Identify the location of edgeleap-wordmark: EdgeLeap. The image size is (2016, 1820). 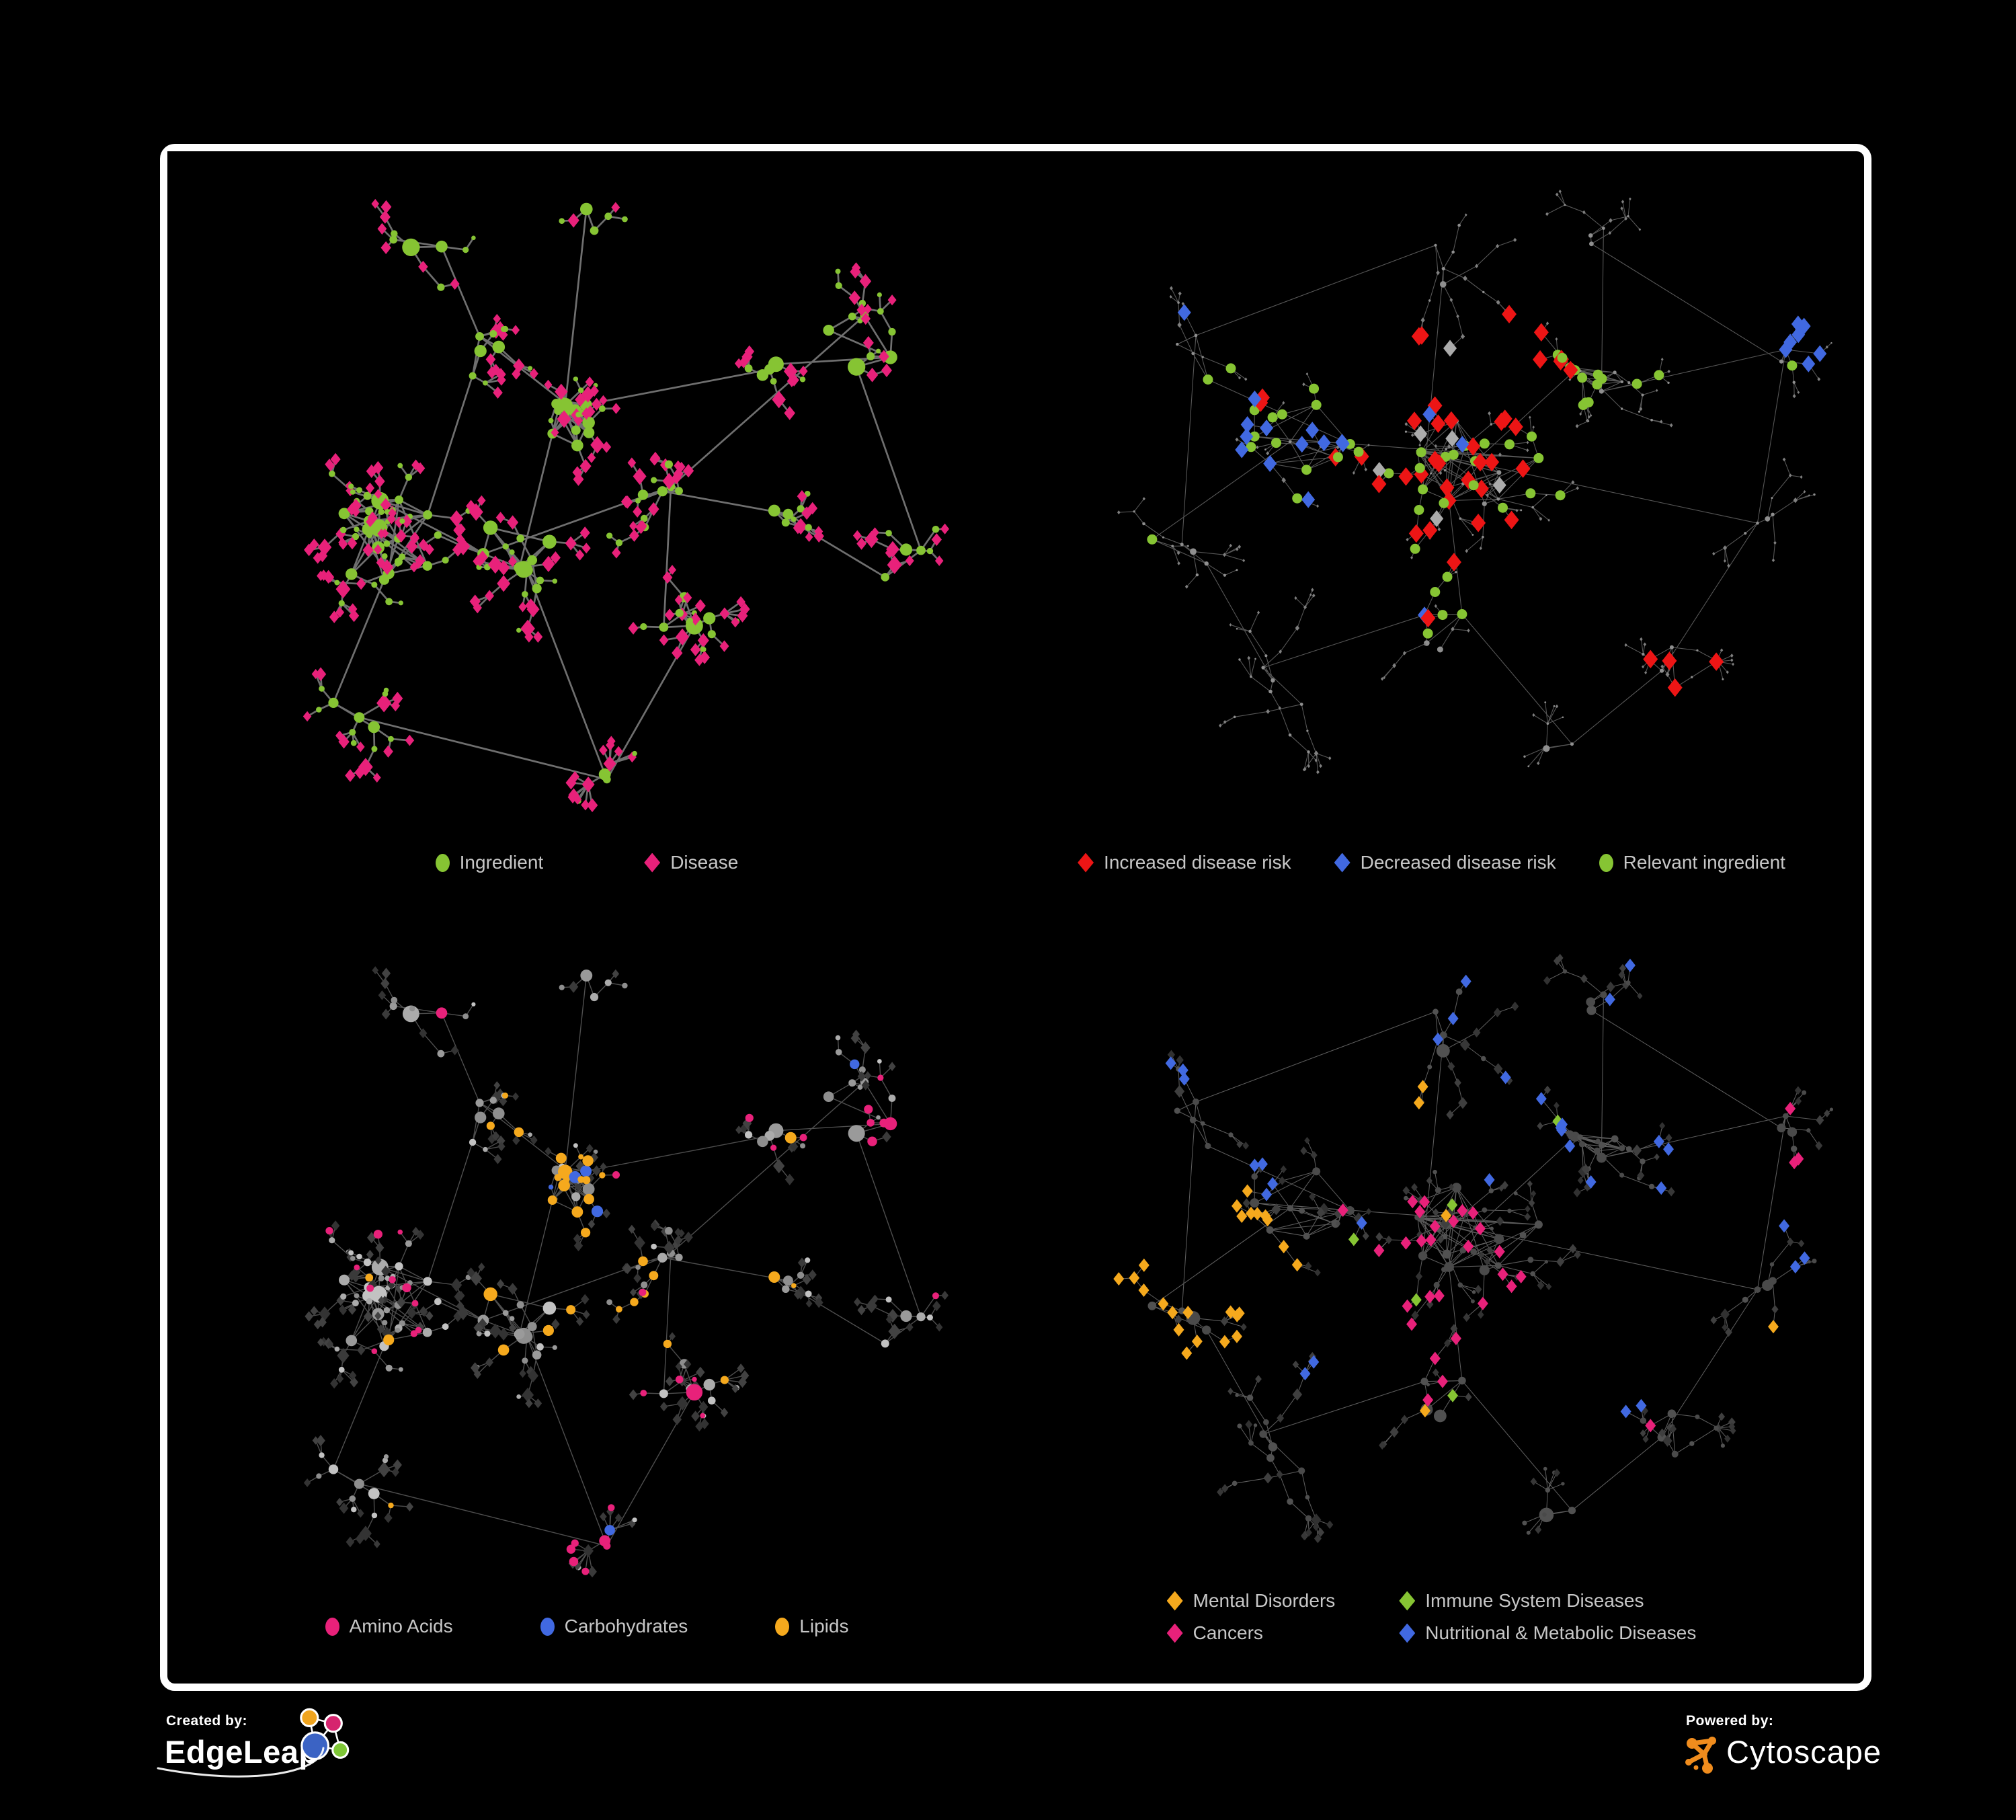
(242, 1752).